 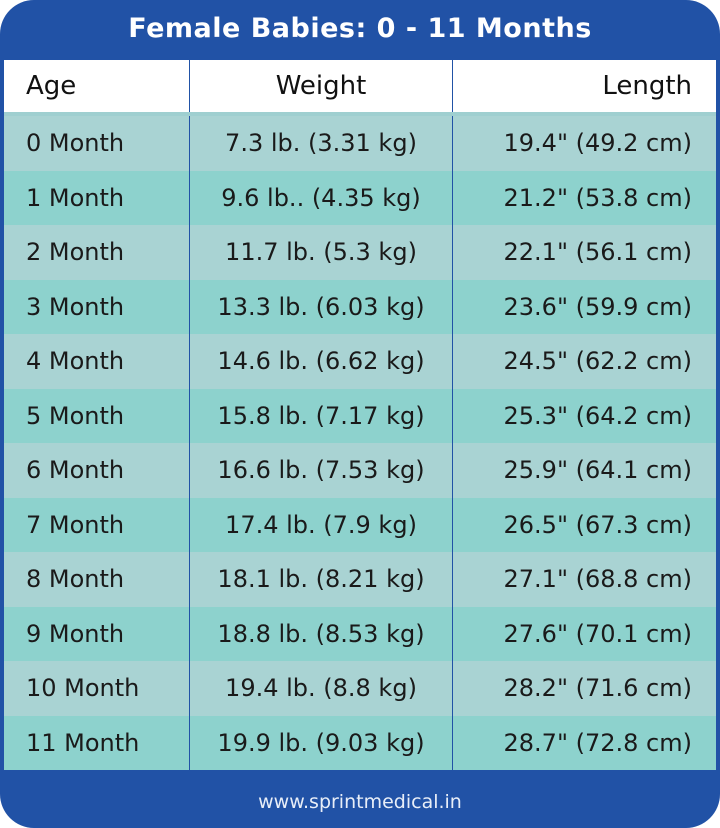 I want to click on age-cell: 7 Month, so click(x=97, y=524).